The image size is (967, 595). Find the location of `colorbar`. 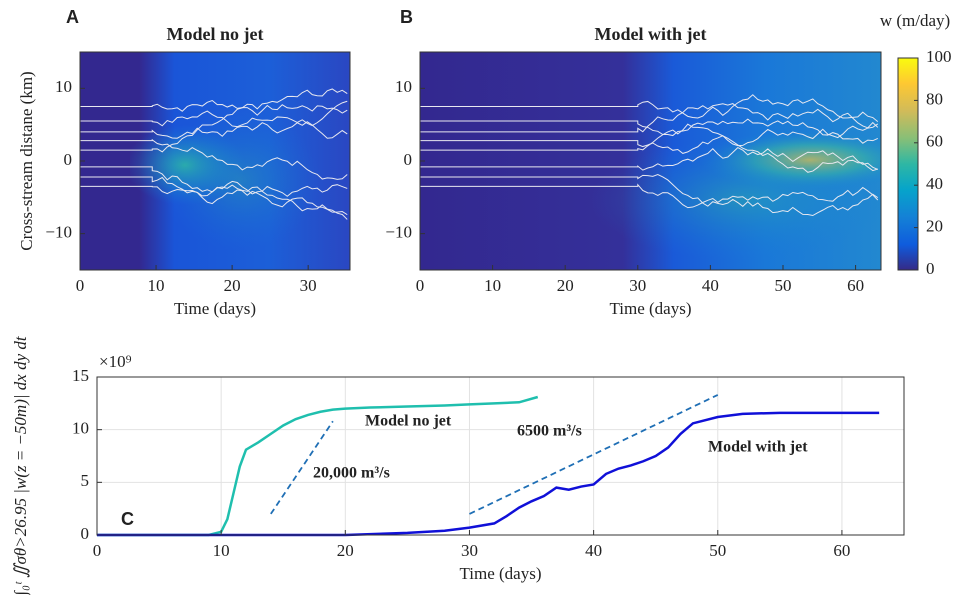

colorbar is located at coordinates (908, 164).